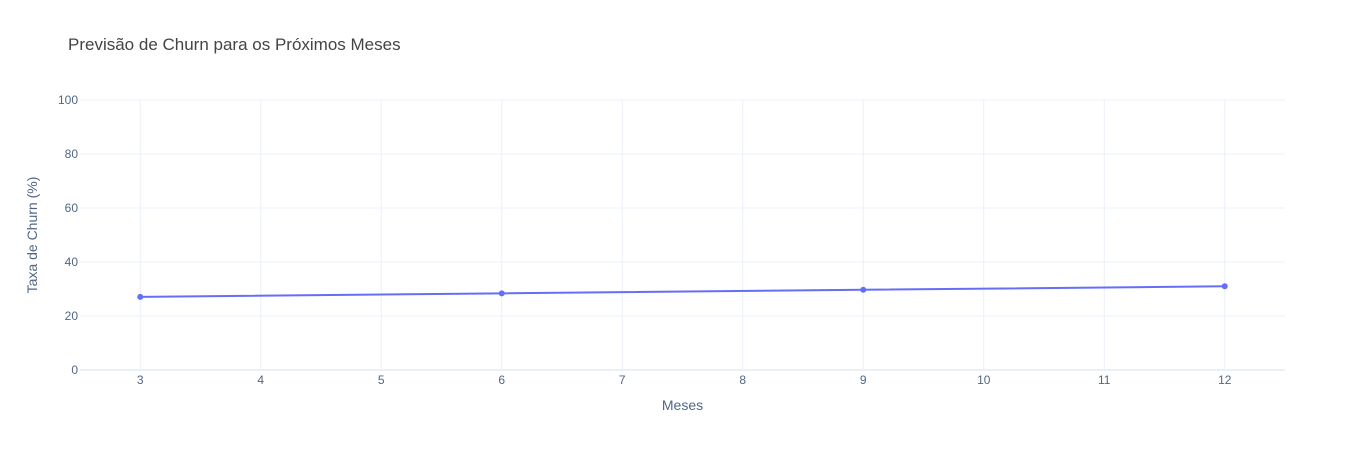 The image size is (1364, 450). I want to click on series-layer, so click(682, 291).